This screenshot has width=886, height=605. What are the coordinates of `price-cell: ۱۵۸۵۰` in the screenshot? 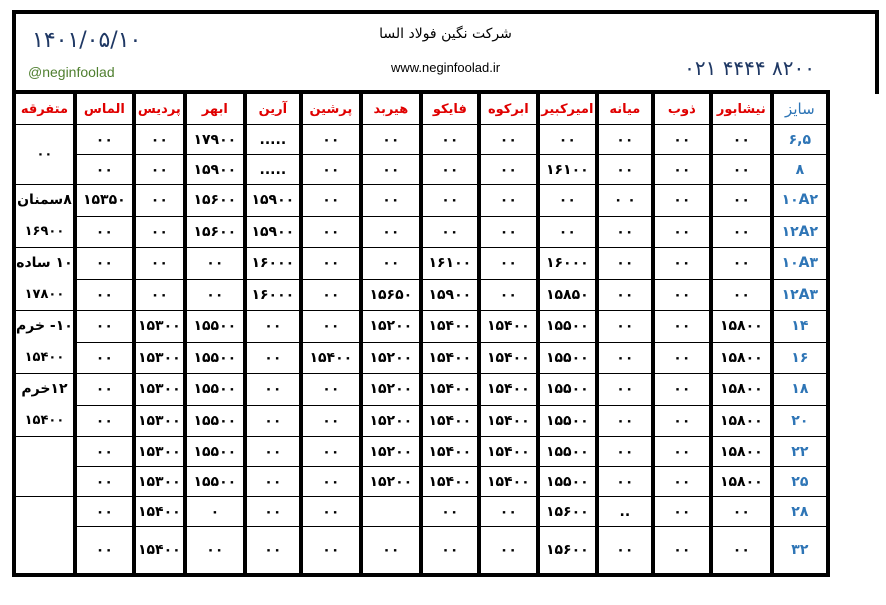 It's located at (567, 294).